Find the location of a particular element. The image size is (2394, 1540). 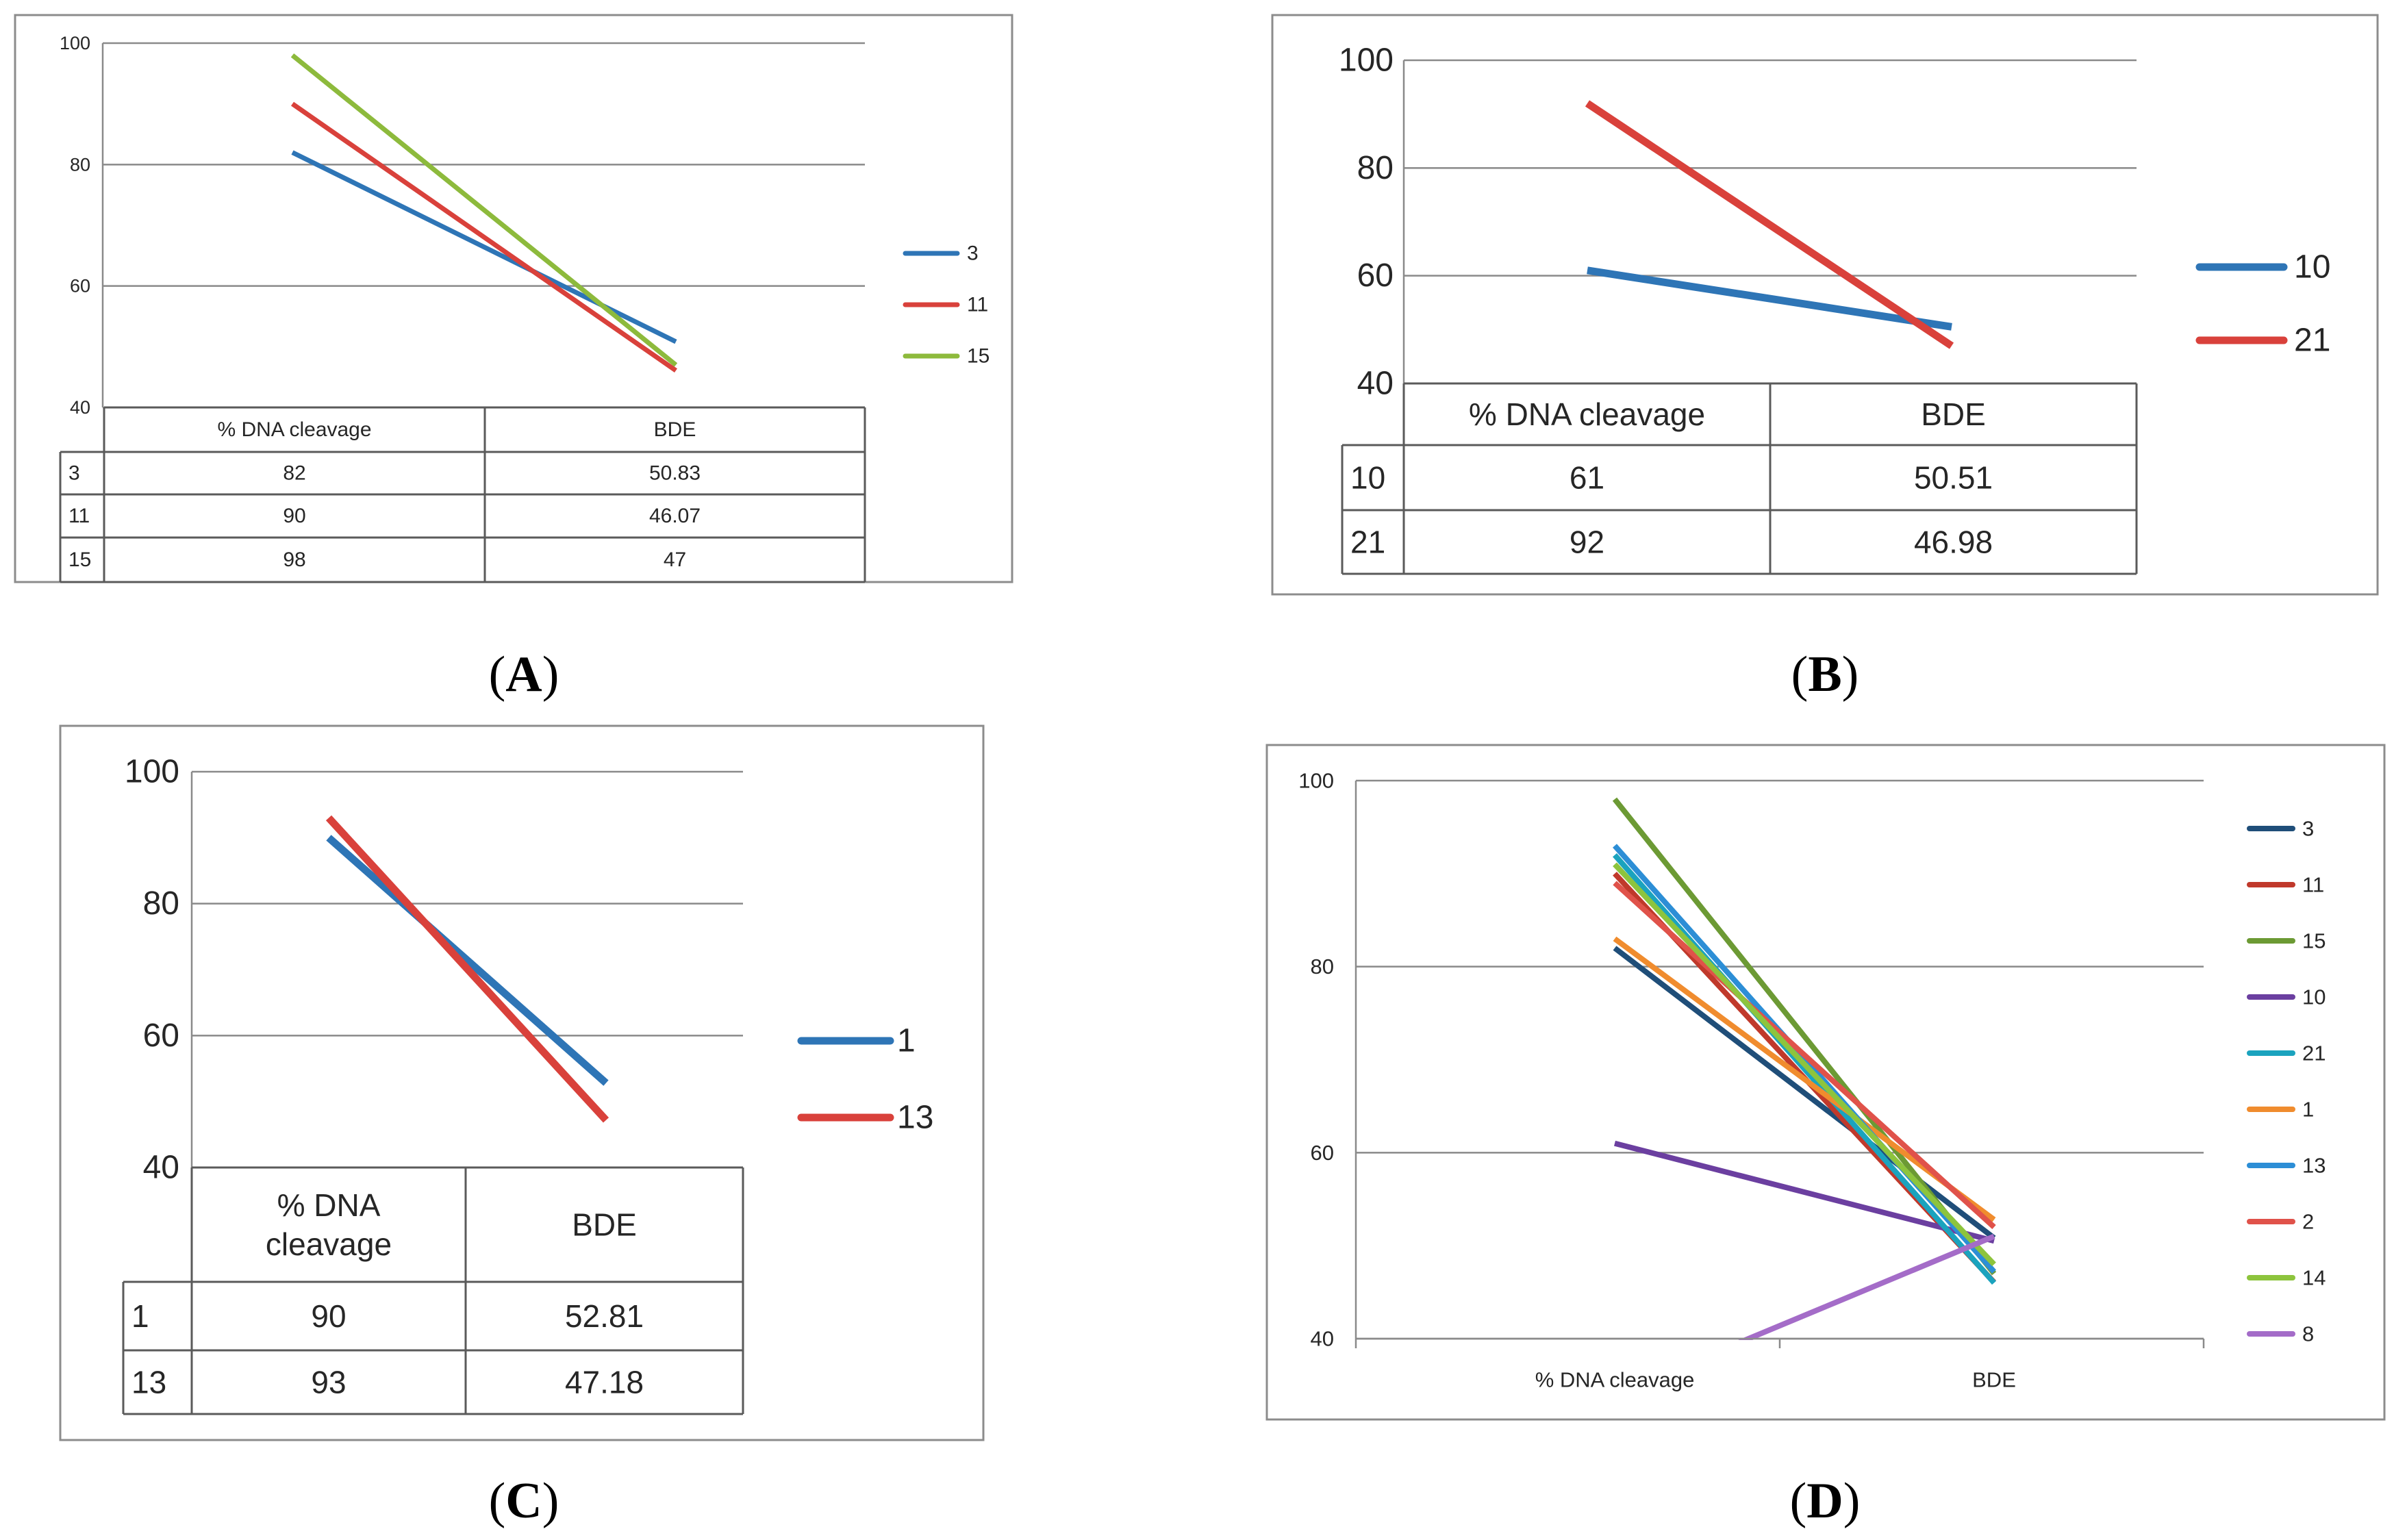

panel-caption-c: (C) is located at coordinates (524, 1501).